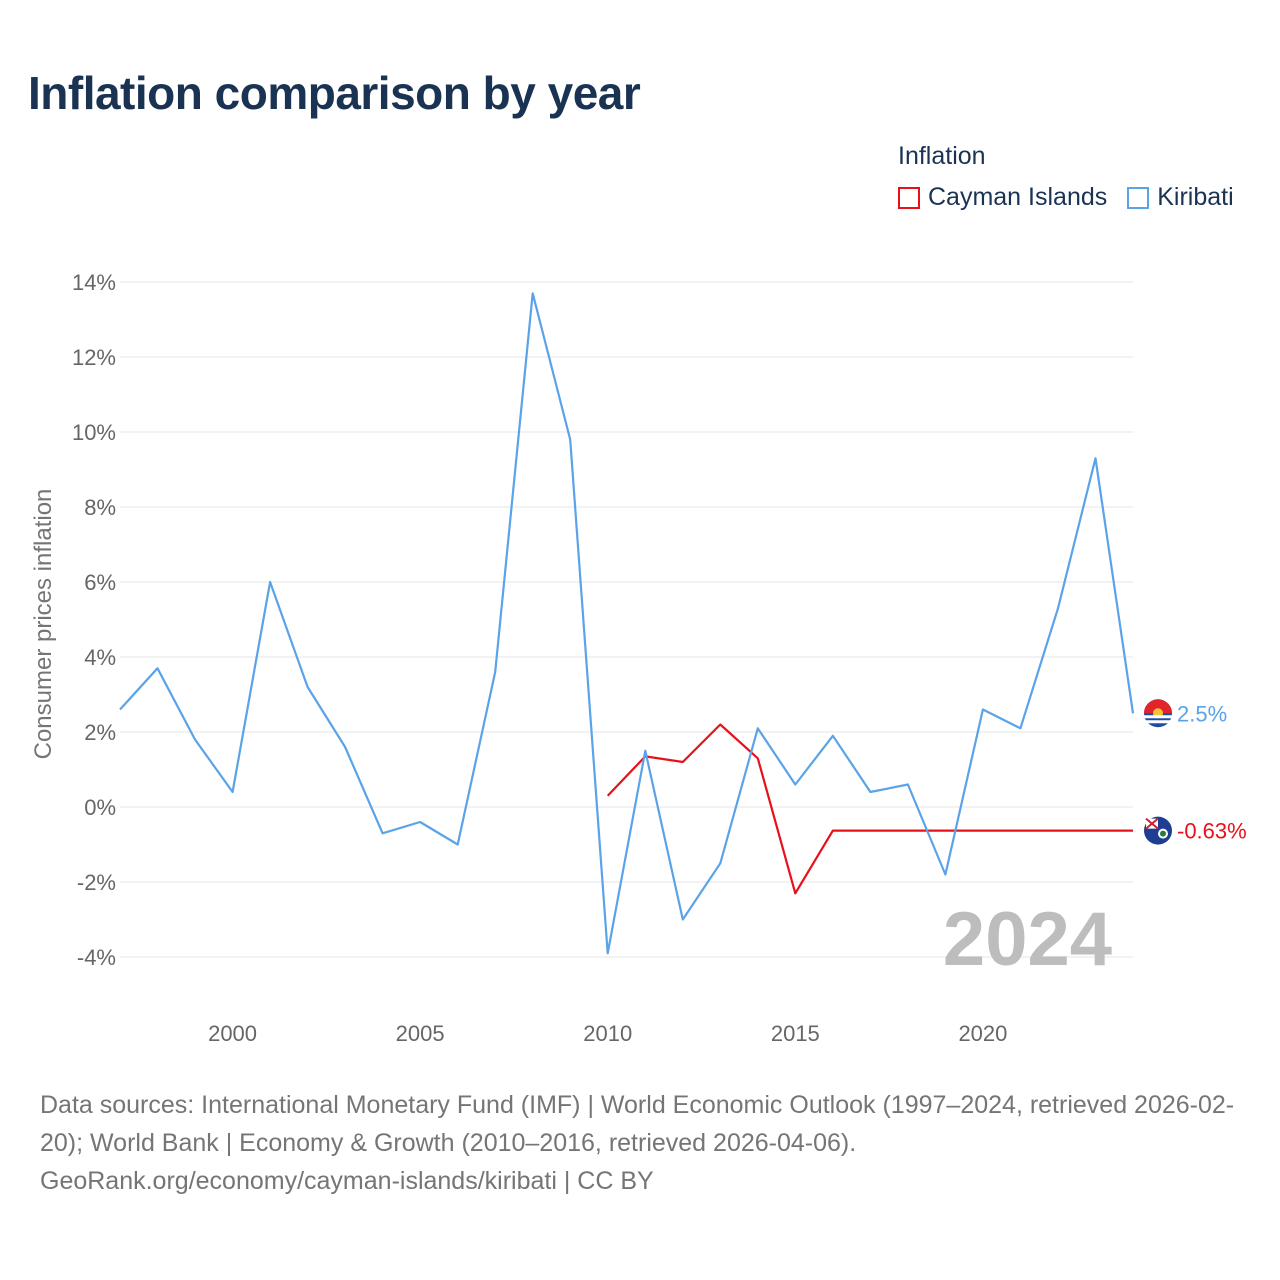 This screenshot has height=1280, width=1280. What do you see at coordinates (96, 957) in the screenshot?
I see `y-tick-label: -4%` at bounding box center [96, 957].